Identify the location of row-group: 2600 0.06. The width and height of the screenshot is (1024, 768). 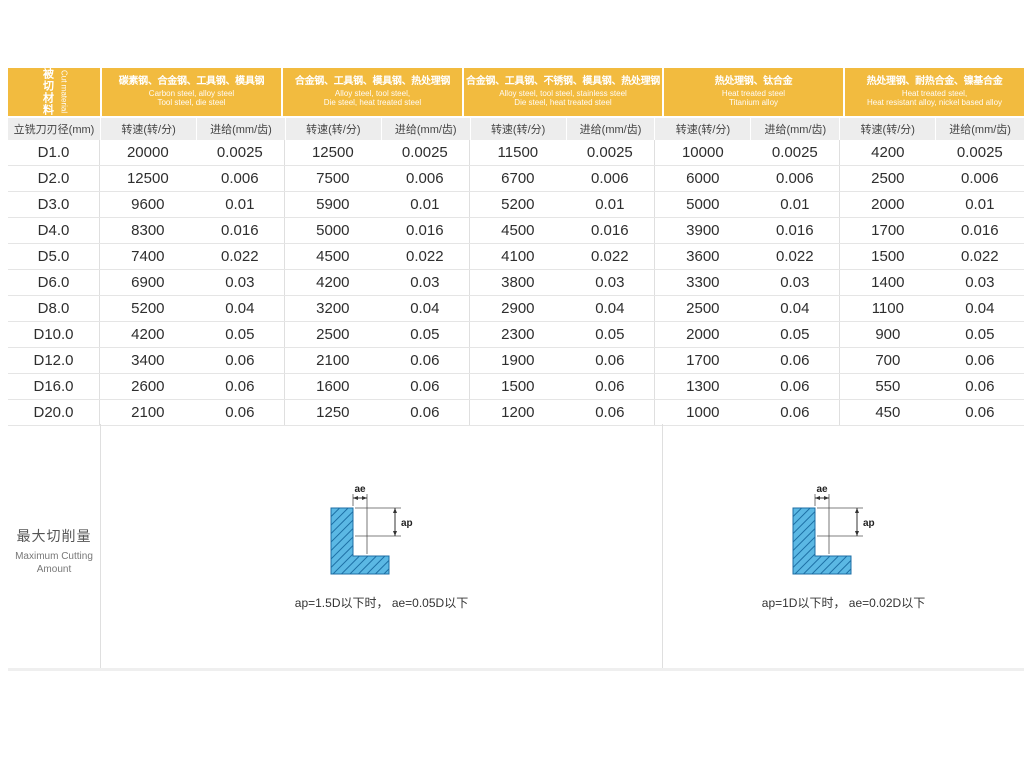
(192, 386).